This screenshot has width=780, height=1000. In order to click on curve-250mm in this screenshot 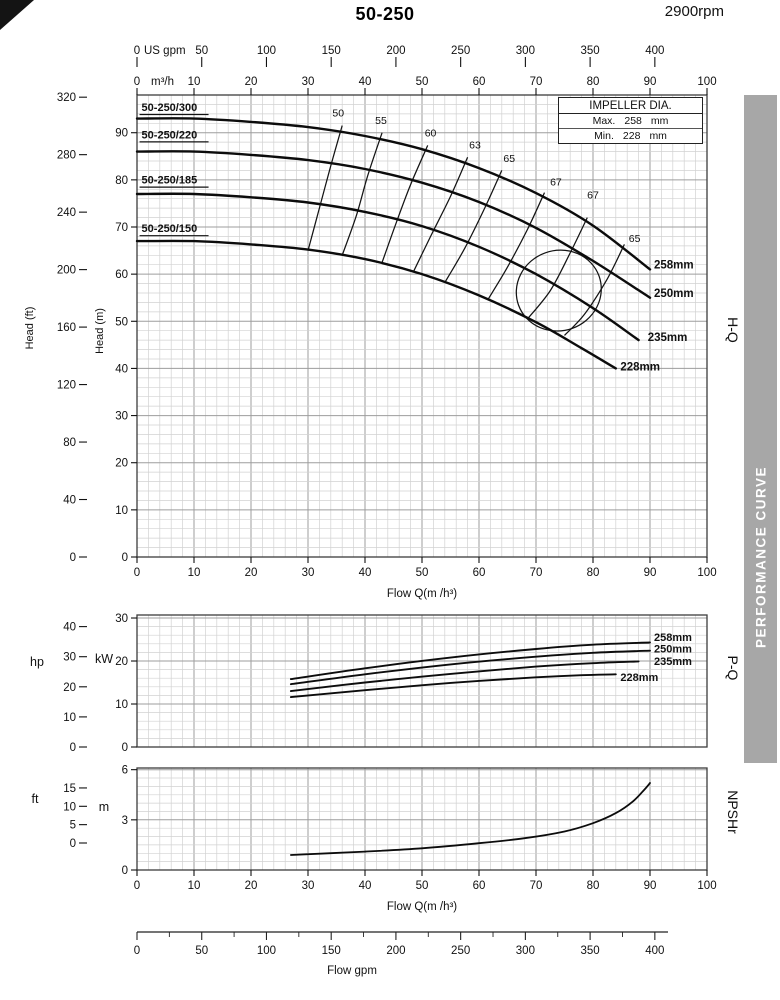, I will do `click(393, 224)`.